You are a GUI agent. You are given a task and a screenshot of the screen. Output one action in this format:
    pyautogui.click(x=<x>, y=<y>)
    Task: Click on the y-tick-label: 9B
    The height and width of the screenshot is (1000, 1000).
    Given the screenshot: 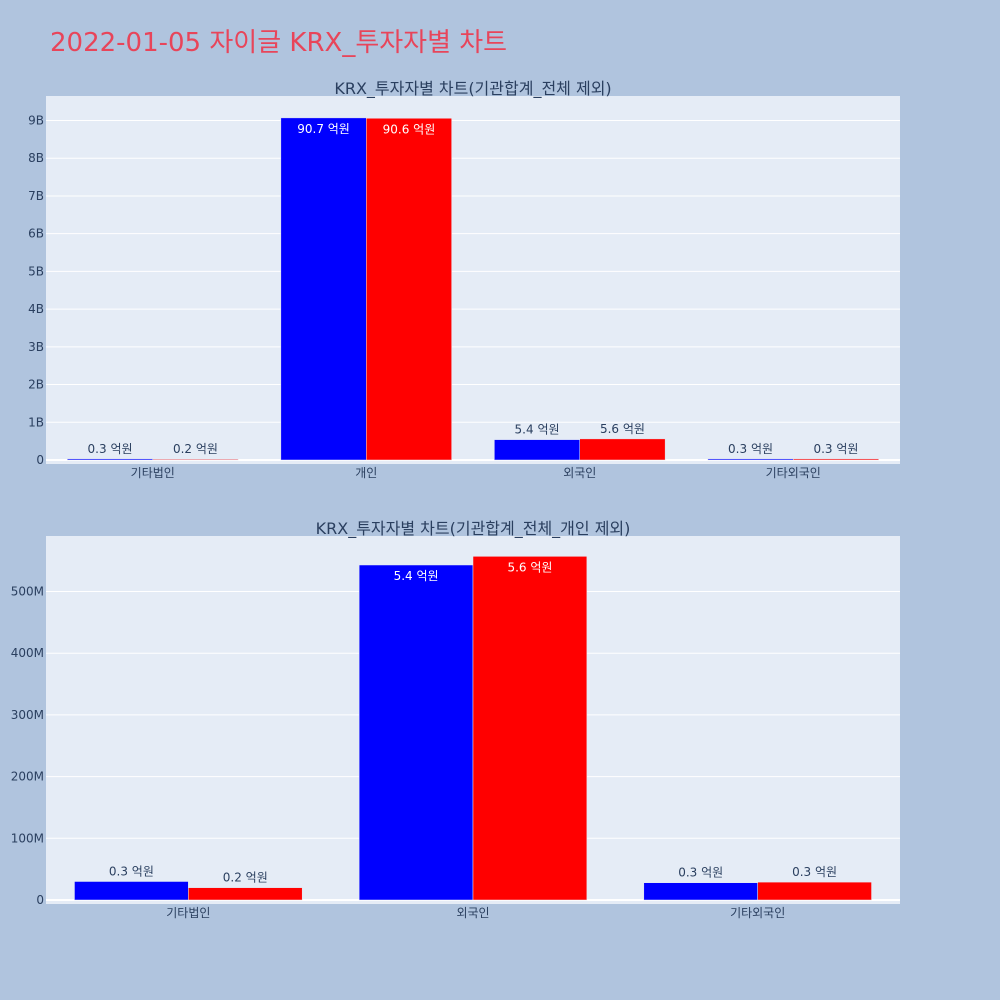 What is the action you would take?
    pyautogui.click(x=36, y=121)
    